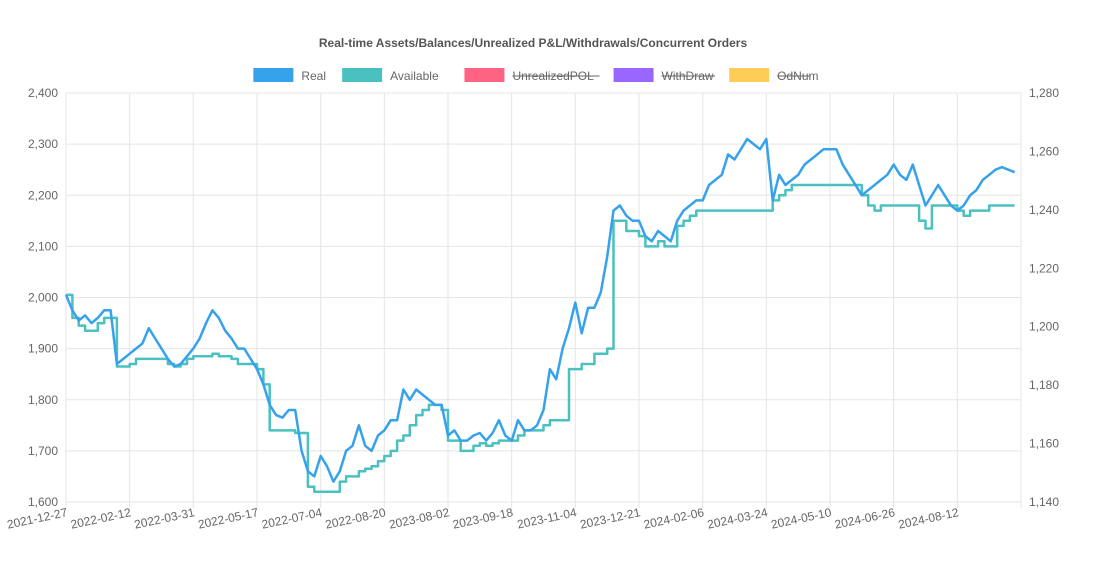 The width and height of the screenshot is (1100, 585). What do you see at coordinates (43, 349) in the screenshot?
I see `y-left-tick-label: 1,900` at bounding box center [43, 349].